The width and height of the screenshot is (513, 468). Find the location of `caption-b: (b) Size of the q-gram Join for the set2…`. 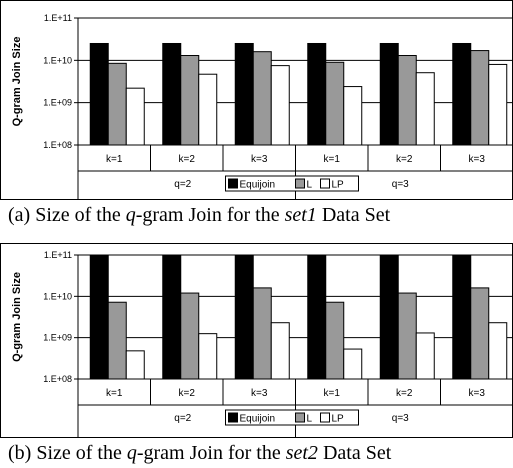

caption-b: (b) Size of the q-gram Join for the set2… is located at coordinates (199, 453).